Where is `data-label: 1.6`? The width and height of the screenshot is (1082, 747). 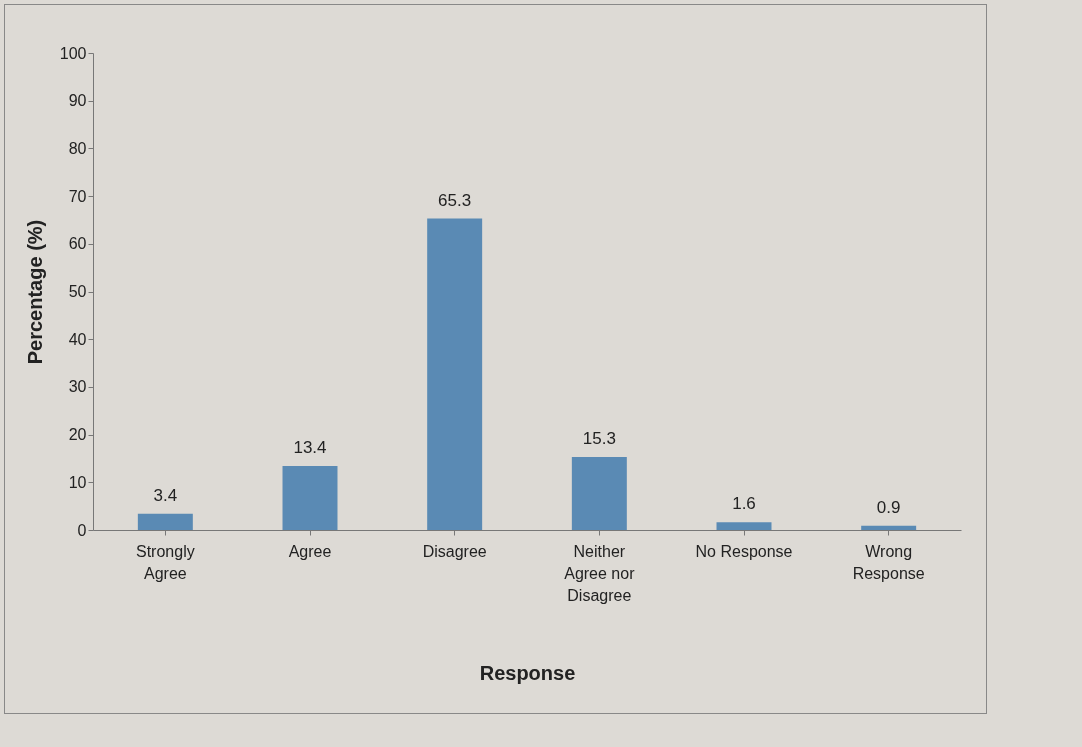 data-label: 1.6 is located at coordinates (744, 504).